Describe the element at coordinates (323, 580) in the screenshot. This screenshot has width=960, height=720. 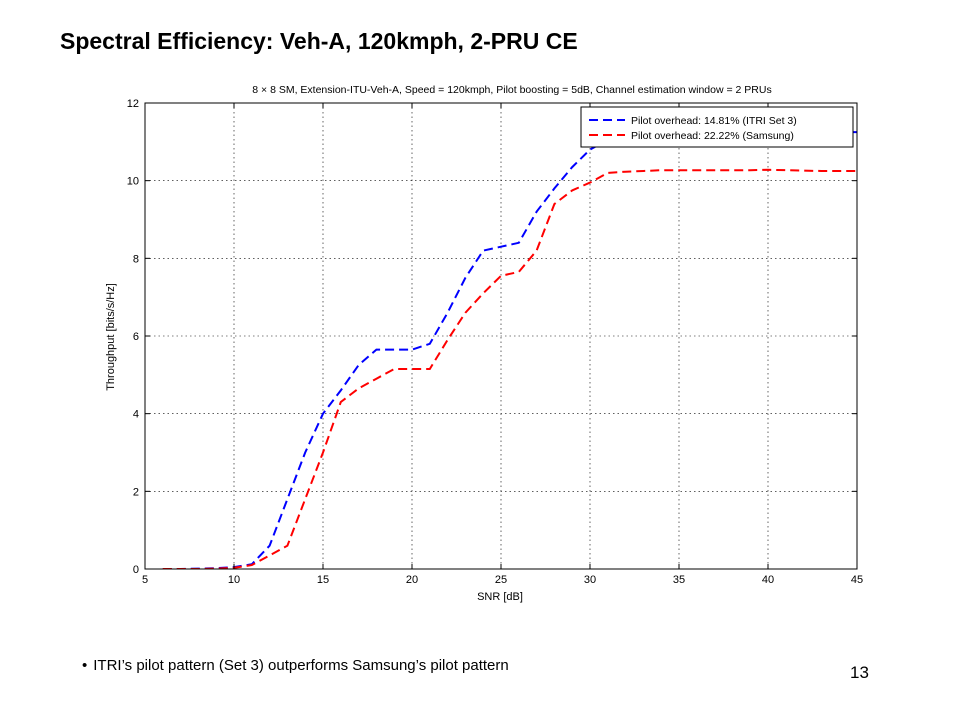
I see `x-tick-label: 15` at that location.